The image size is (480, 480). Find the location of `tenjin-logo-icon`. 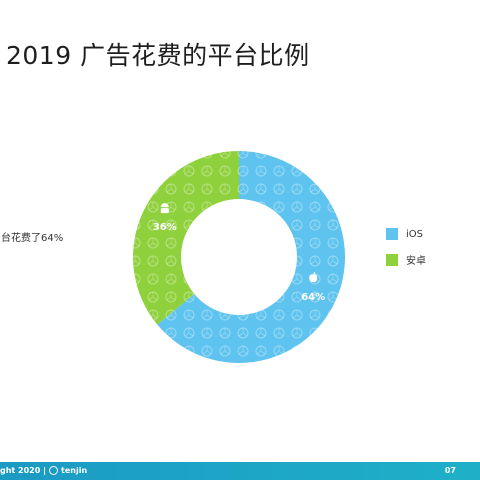

tenjin-logo-icon is located at coordinates (54, 470).